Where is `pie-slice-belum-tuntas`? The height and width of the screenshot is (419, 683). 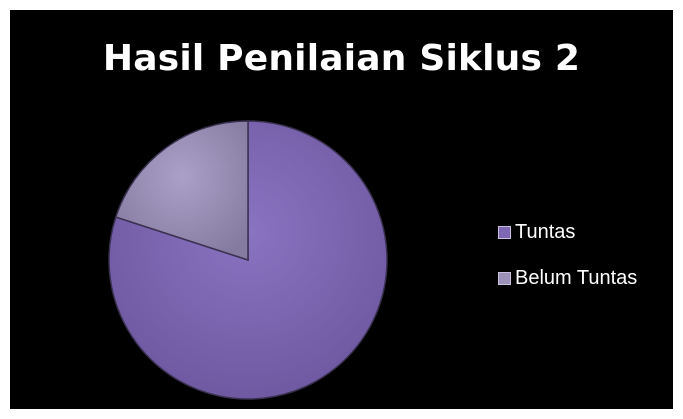
pie-slice-belum-tuntas is located at coordinates (181, 191).